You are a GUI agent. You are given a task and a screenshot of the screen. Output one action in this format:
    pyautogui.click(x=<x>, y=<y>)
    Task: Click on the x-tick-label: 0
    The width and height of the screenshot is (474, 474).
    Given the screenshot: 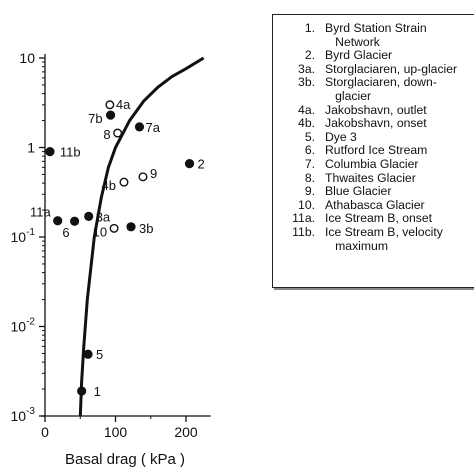 What is the action you would take?
    pyautogui.click(x=45, y=432)
    